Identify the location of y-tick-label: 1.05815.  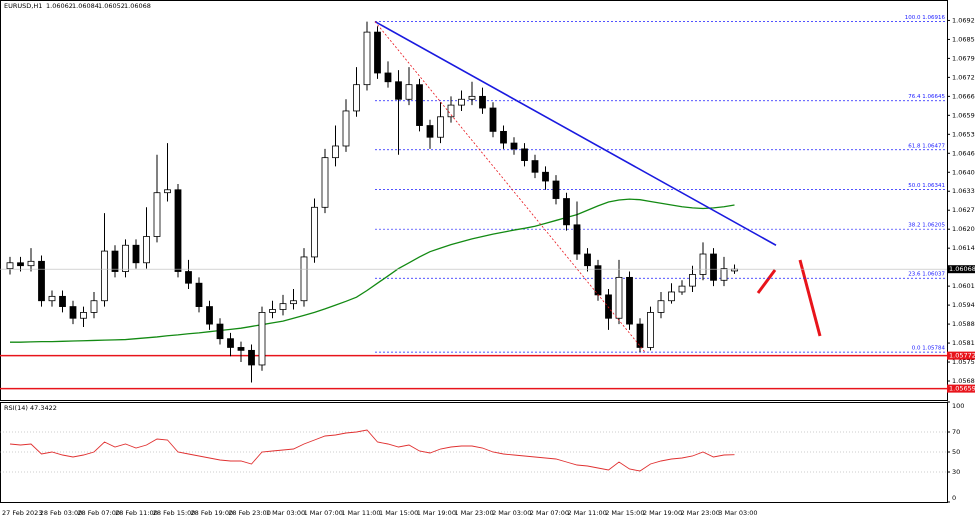
(963, 343).